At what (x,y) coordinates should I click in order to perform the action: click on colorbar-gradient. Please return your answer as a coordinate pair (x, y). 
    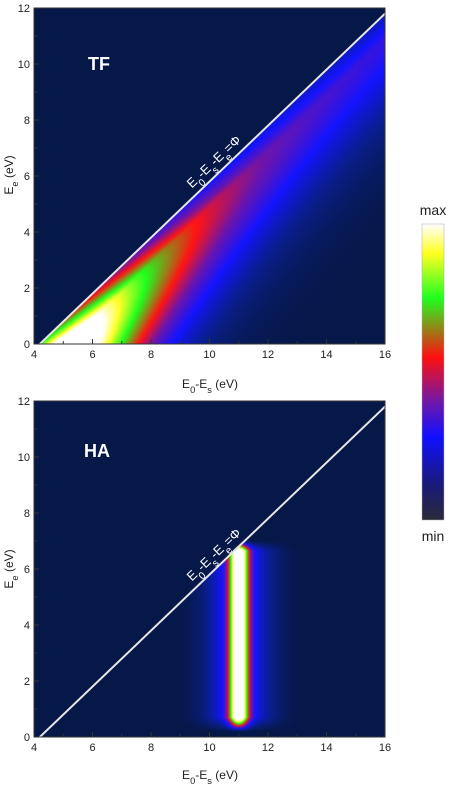
    Looking at the image, I should click on (433, 372).